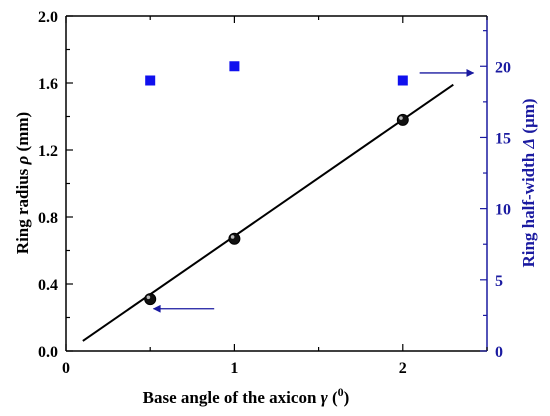  Describe the element at coordinates (528, 182) in the screenshot. I see `y-right-axis-title: Ring half-width Δ (μm)` at that location.